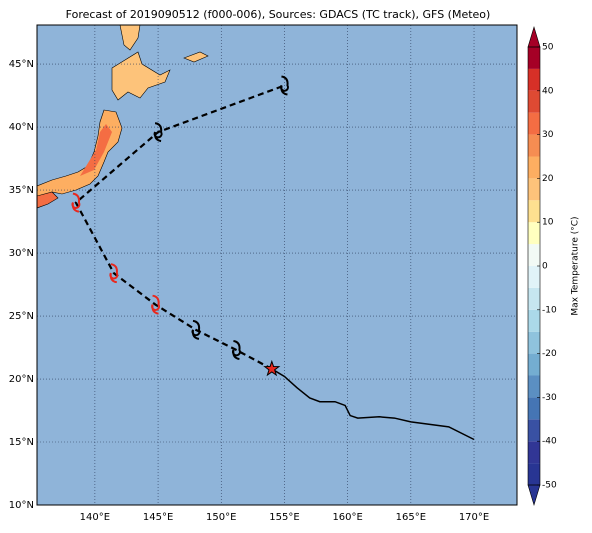 Image resolution: width=592 pixels, height=533 pixels. What do you see at coordinates (548, 135) in the screenshot?
I see `colorbar-tick-label: 30` at bounding box center [548, 135].